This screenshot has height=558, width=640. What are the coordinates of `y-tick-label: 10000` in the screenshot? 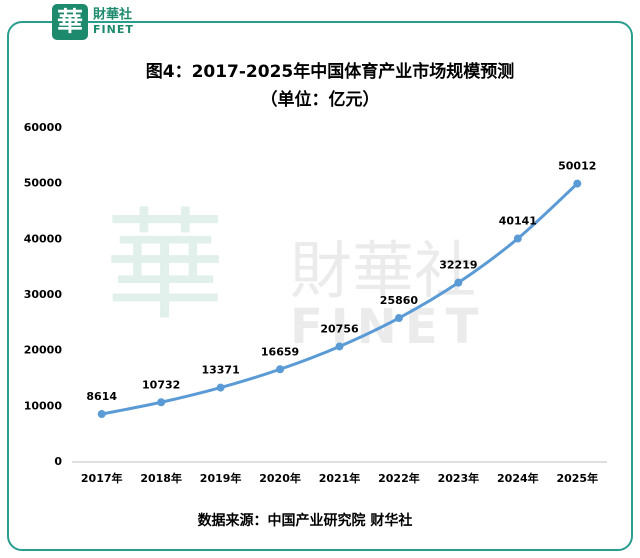 It's located at (43, 405).